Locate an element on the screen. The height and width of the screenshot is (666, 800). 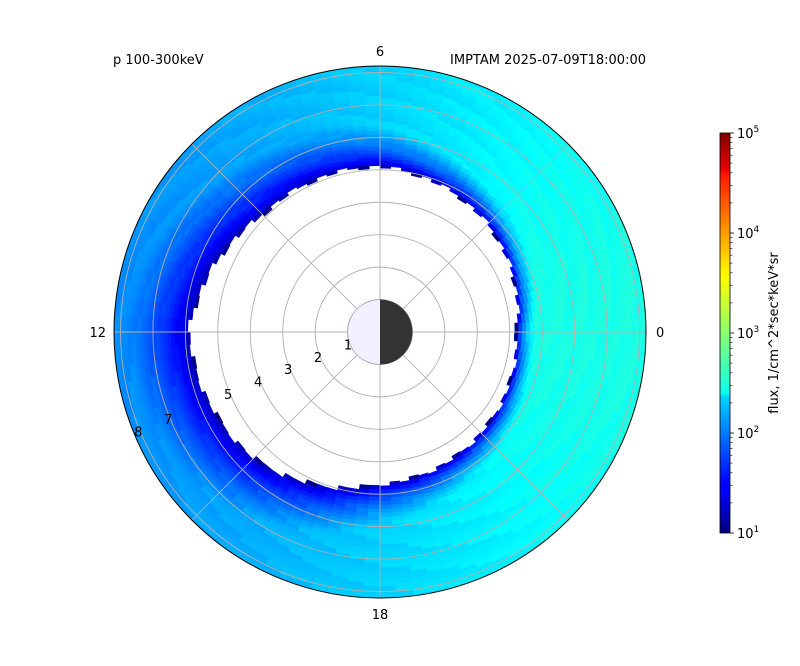
radial-tick-label: 8 is located at coordinates (138, 432).